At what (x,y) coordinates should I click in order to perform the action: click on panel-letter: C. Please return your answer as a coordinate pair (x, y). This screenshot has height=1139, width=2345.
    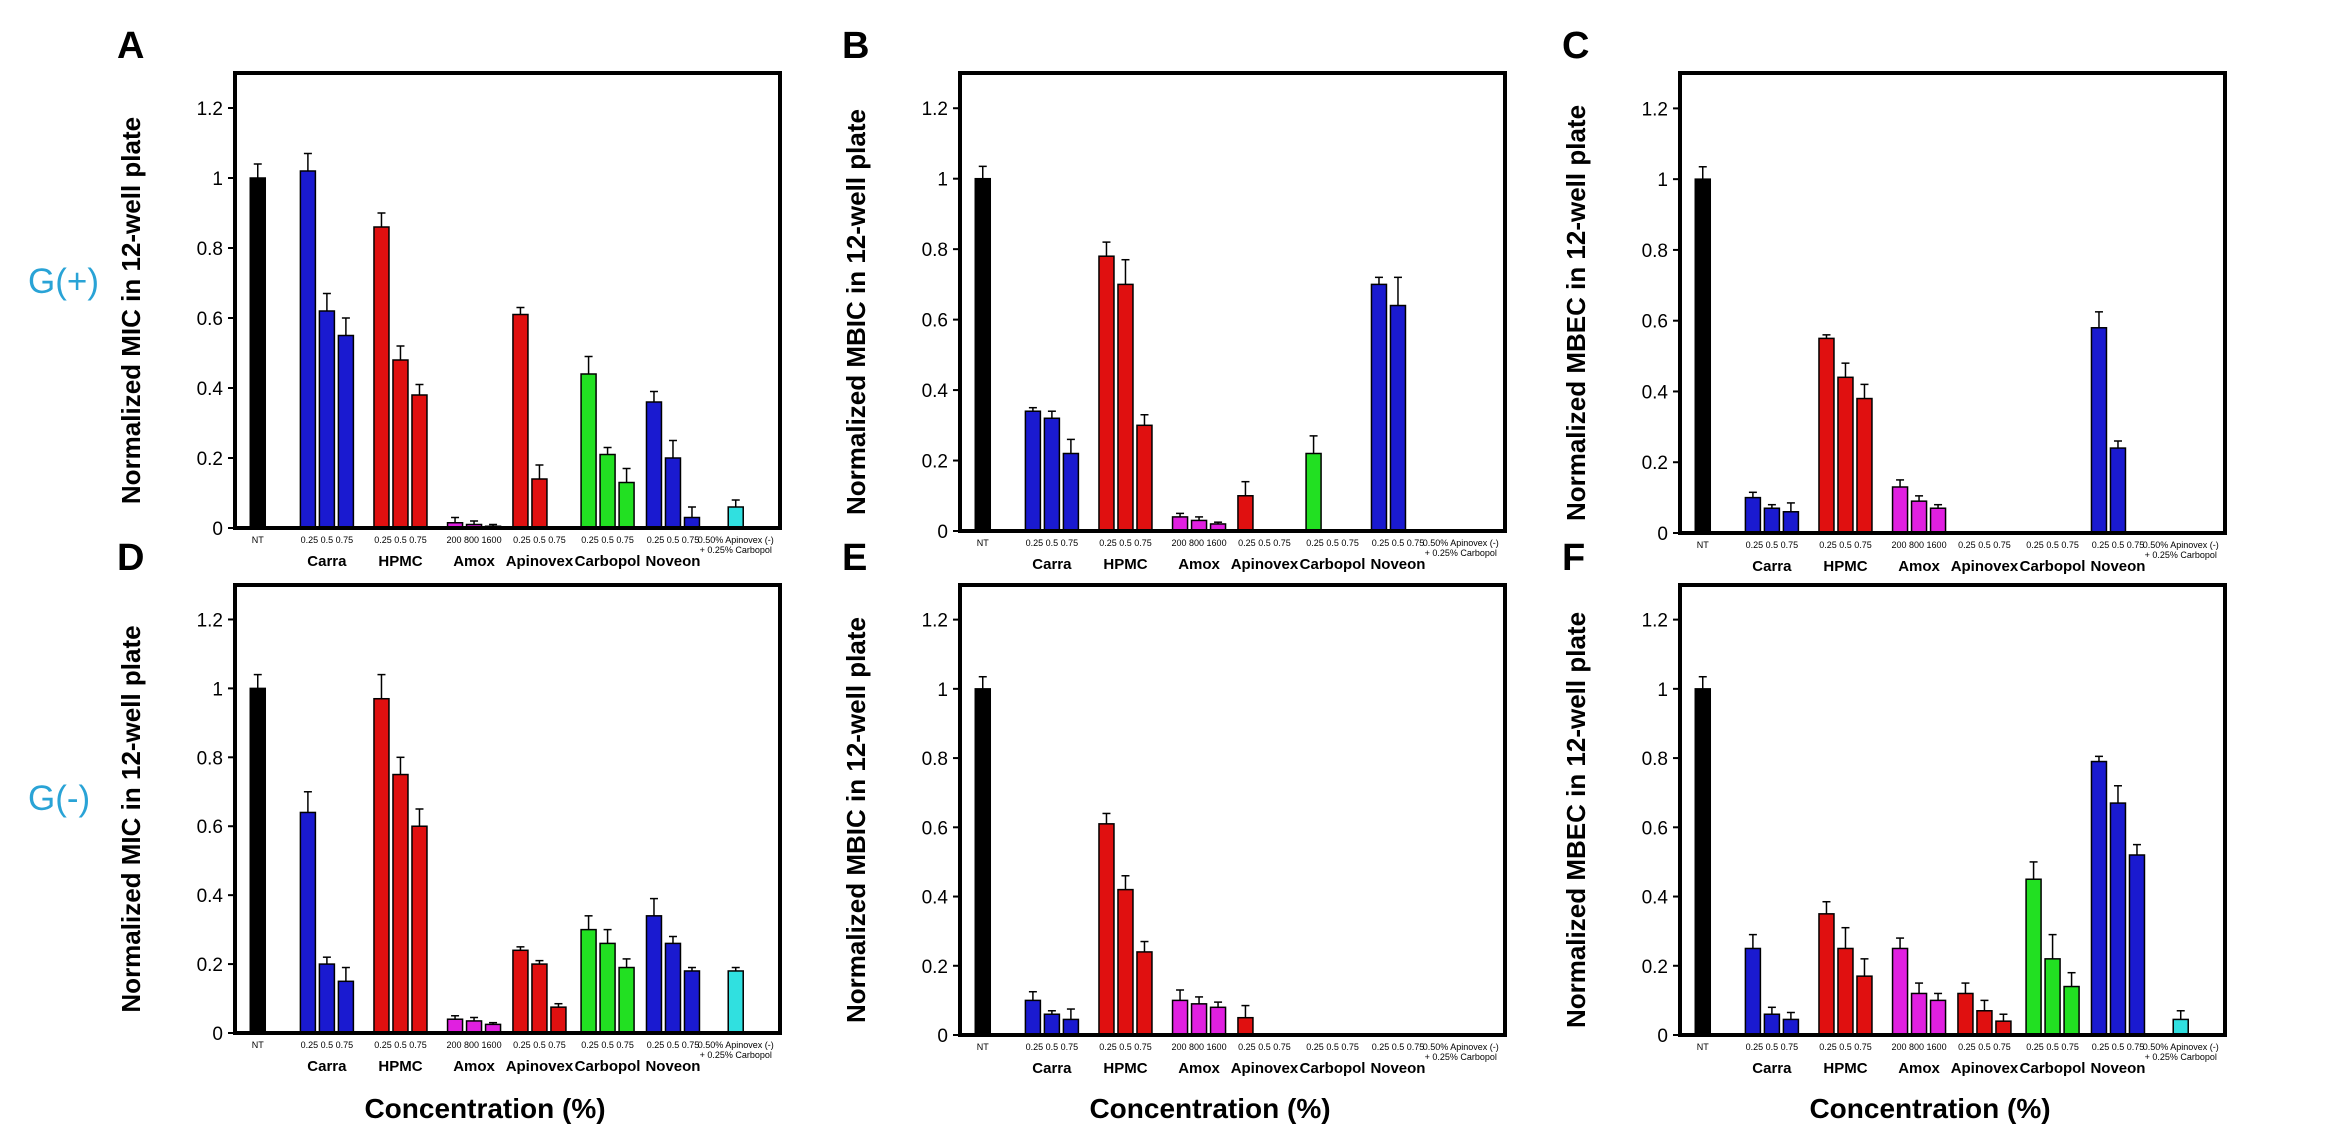
    Looking at the image, I should click on (1575, 46).